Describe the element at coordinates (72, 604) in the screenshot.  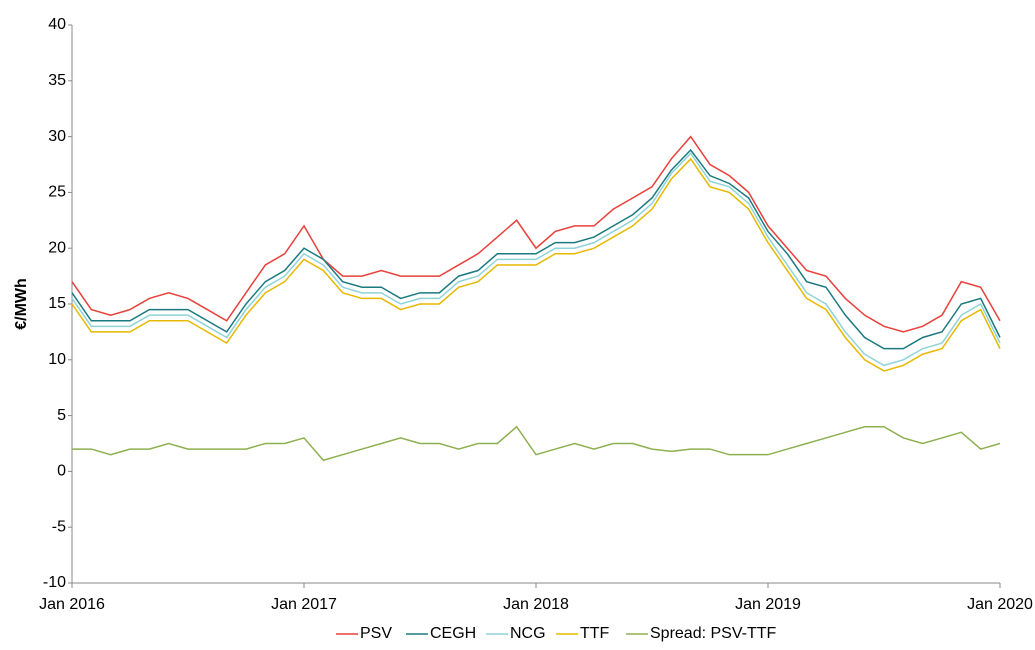
I see `x-tick-label: Jan 2016` at that location.